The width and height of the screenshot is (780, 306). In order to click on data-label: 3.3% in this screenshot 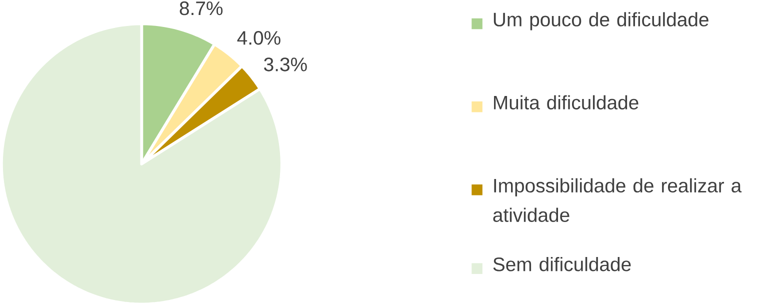, I will do `click(285, 65)`.